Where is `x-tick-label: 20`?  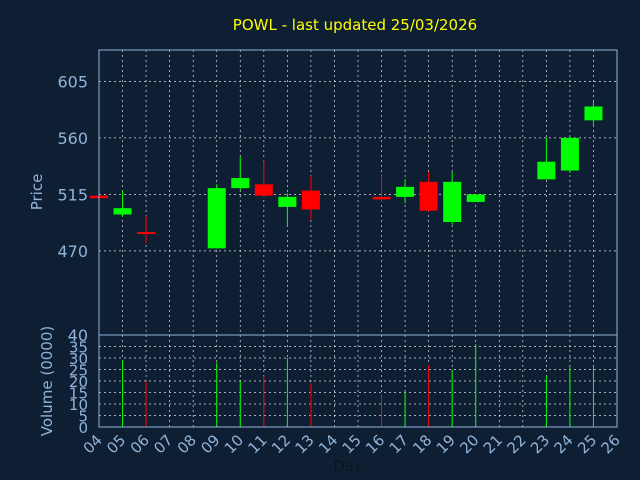 x-tick-label: 20 is located at coordinates (469, 444).